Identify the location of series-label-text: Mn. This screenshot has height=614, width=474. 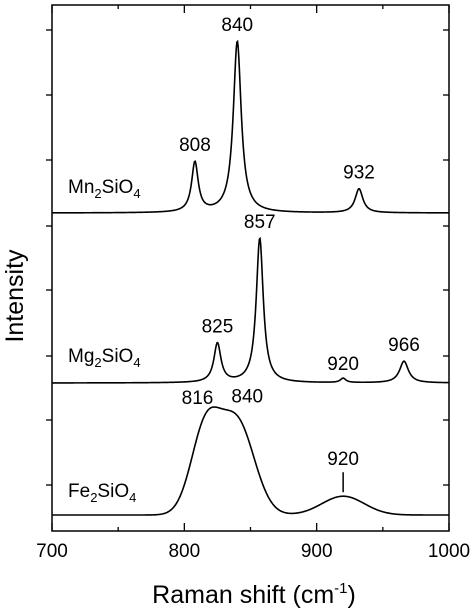
(81, 187).